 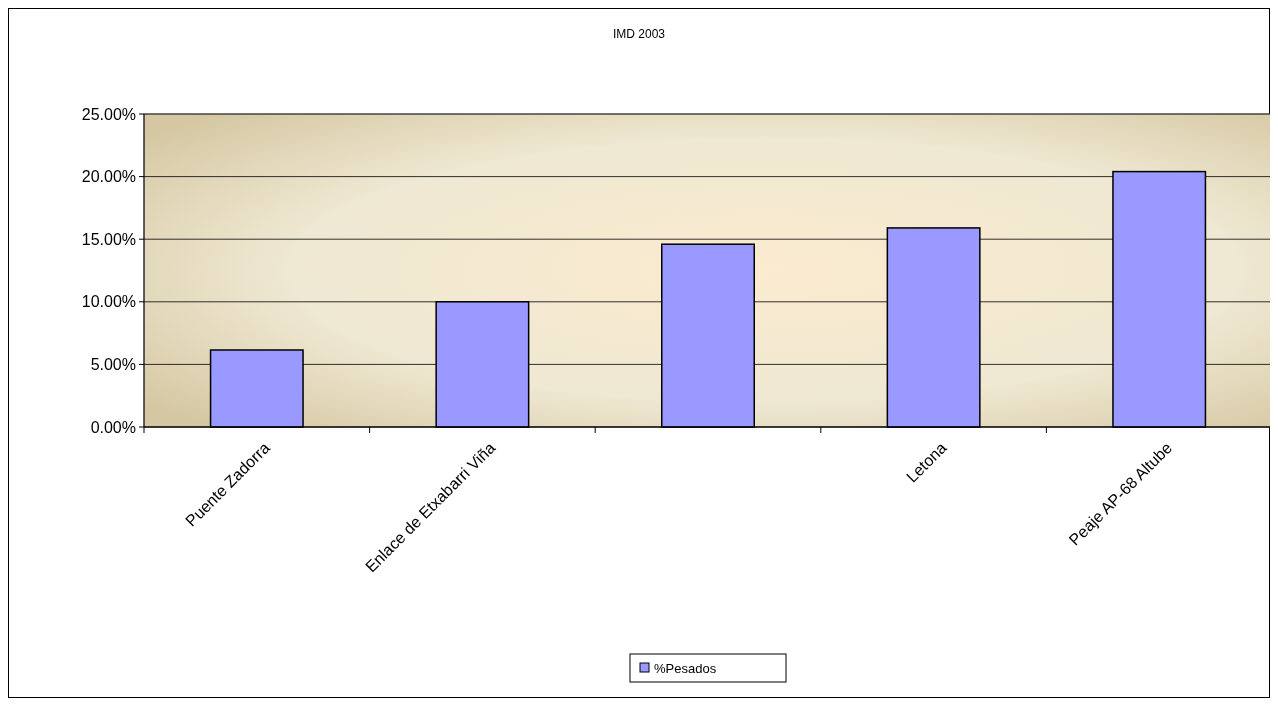 What do you see at coordinates (113, 364) in the screenshot?
I see `y-tick-label: 5.00%` at bounding box center [113, 364].